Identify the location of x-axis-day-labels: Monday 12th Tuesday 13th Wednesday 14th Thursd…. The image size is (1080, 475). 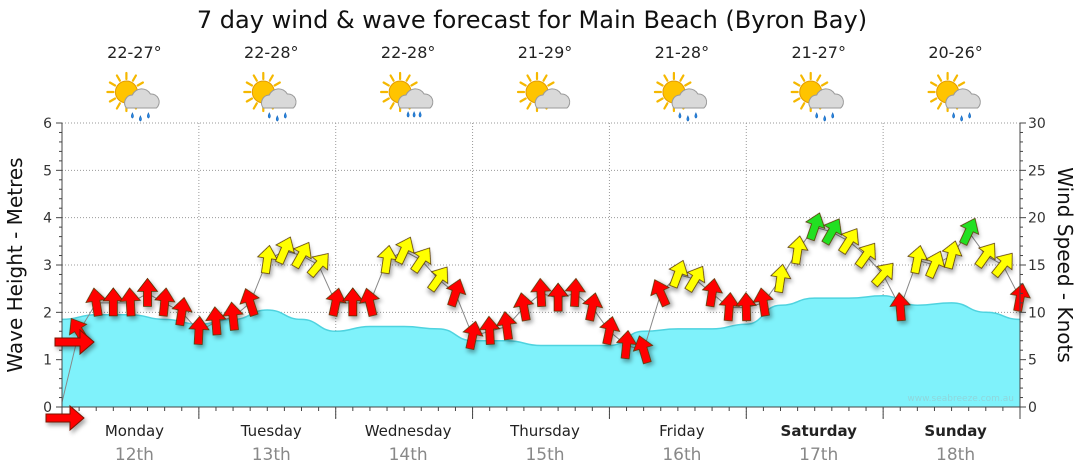
(546, 443).